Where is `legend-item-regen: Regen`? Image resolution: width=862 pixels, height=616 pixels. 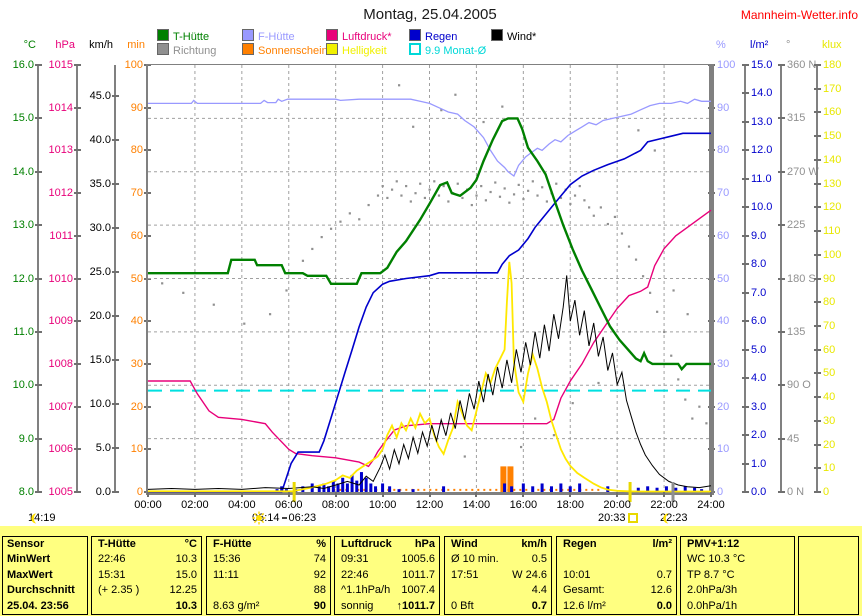 legend-item-regen: Regen is located at coordinates (433, 36).